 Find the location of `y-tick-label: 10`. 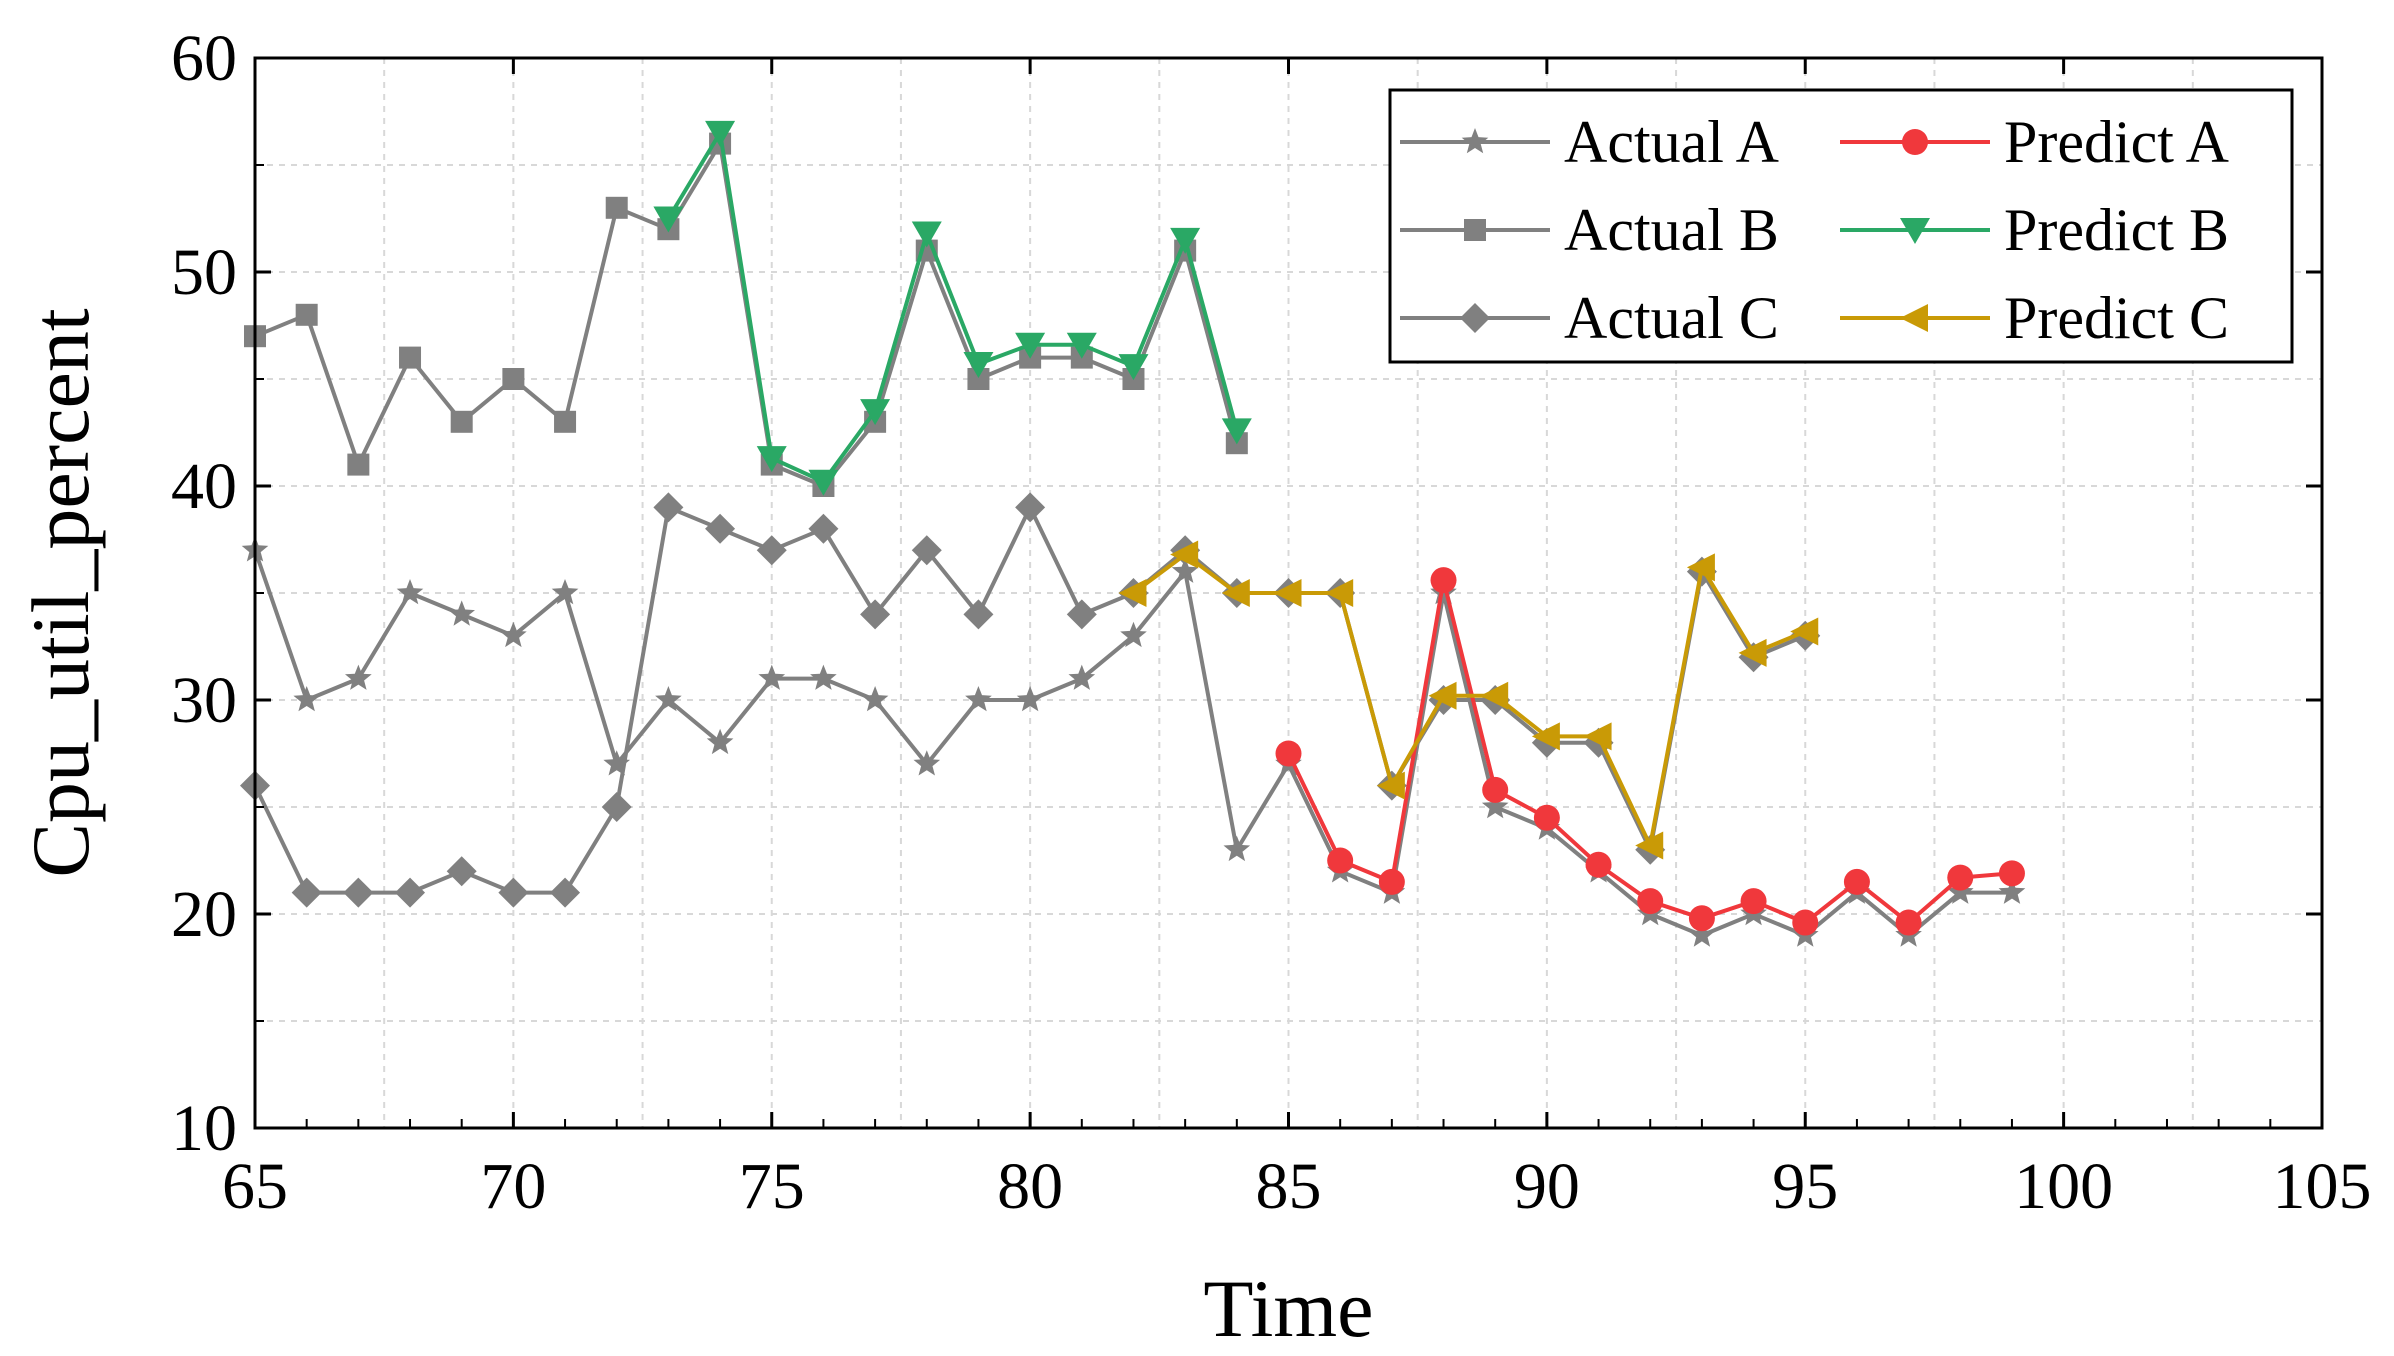

y-tick-label: 10 is located at coordinates (204, 1128).